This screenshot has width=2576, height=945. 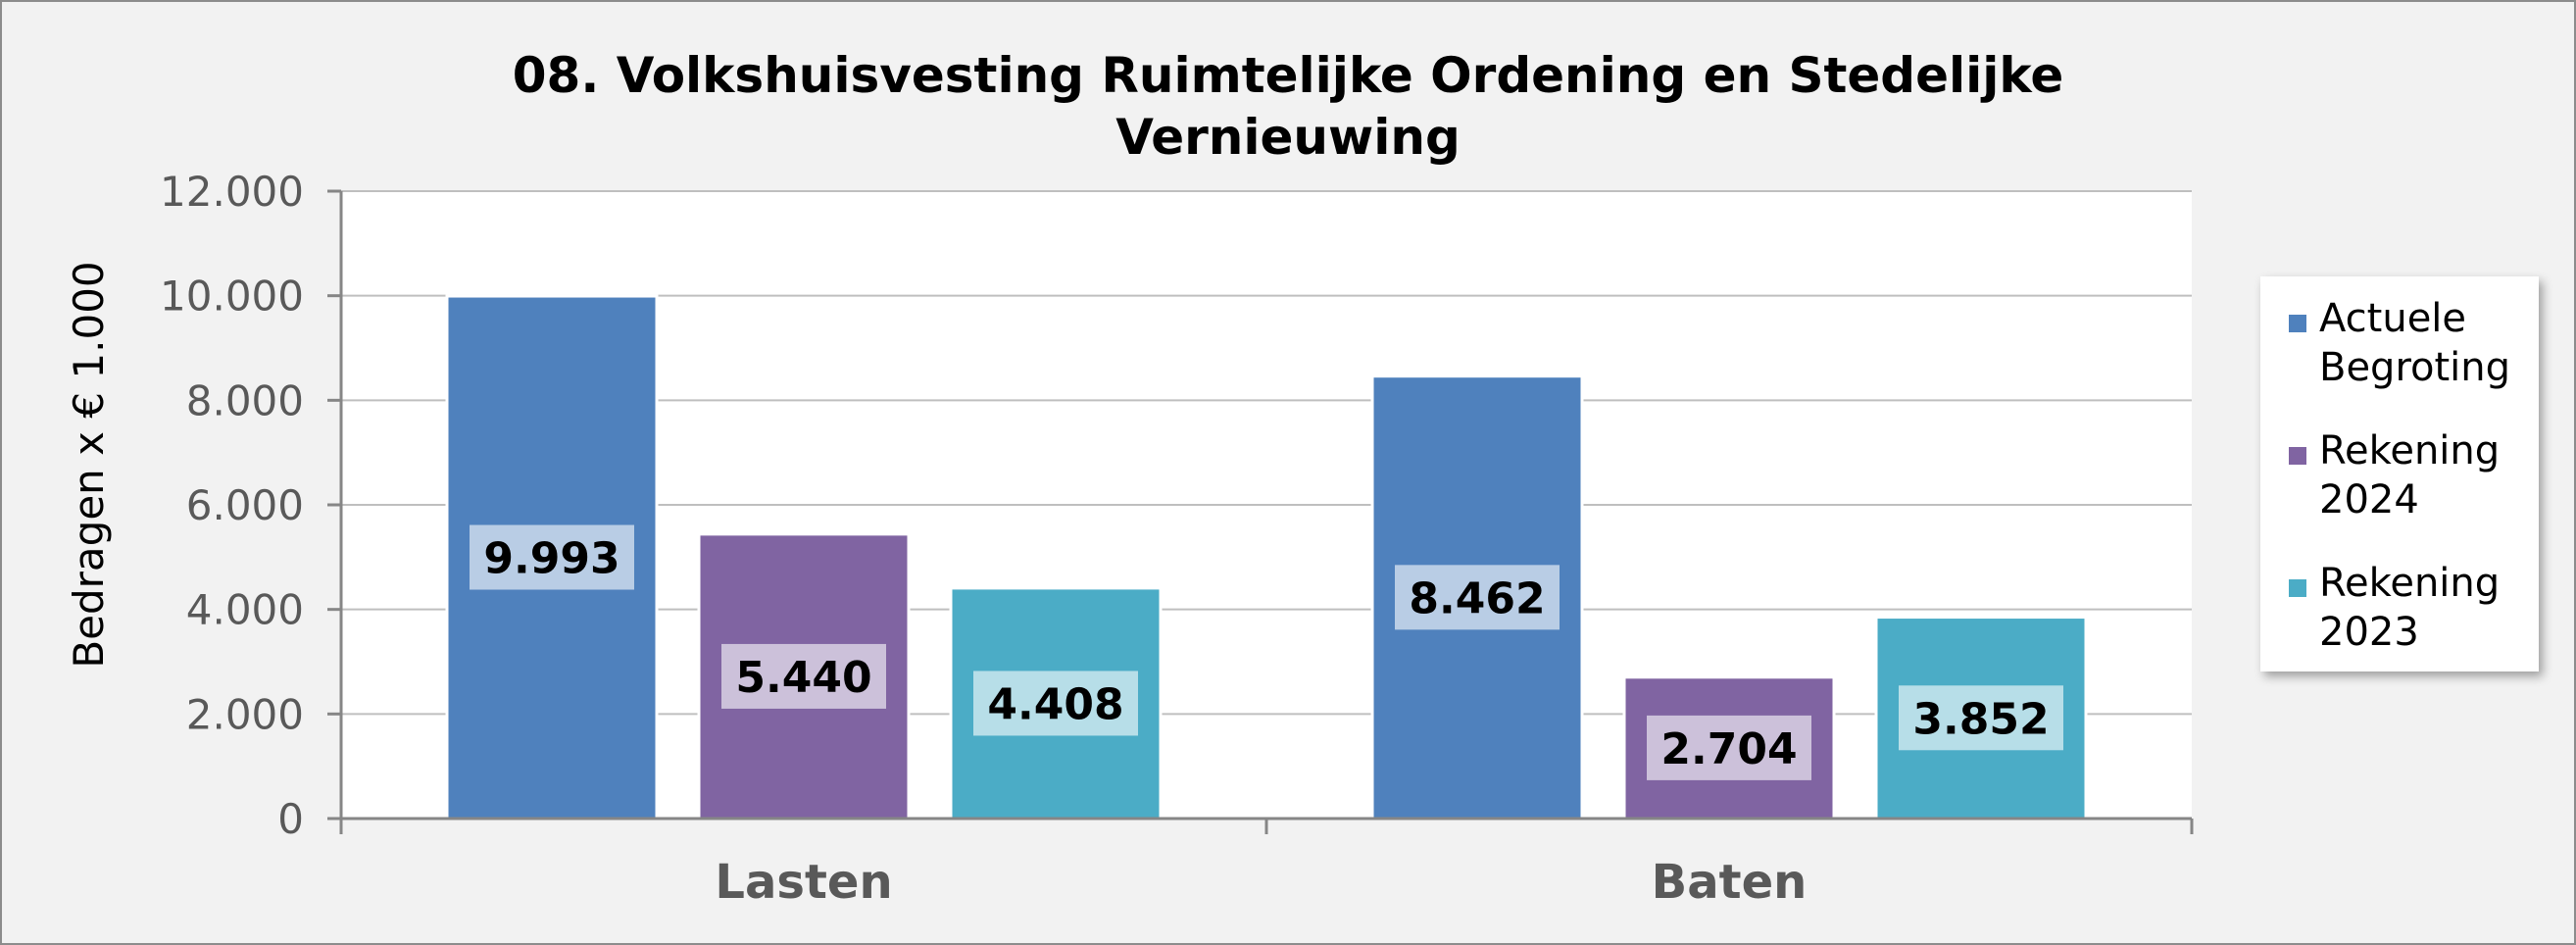 What do you see at coordinates (232, 192) in the screenshot?
I see `y-tick-label: 12.000` at bounding box center [232, 192].